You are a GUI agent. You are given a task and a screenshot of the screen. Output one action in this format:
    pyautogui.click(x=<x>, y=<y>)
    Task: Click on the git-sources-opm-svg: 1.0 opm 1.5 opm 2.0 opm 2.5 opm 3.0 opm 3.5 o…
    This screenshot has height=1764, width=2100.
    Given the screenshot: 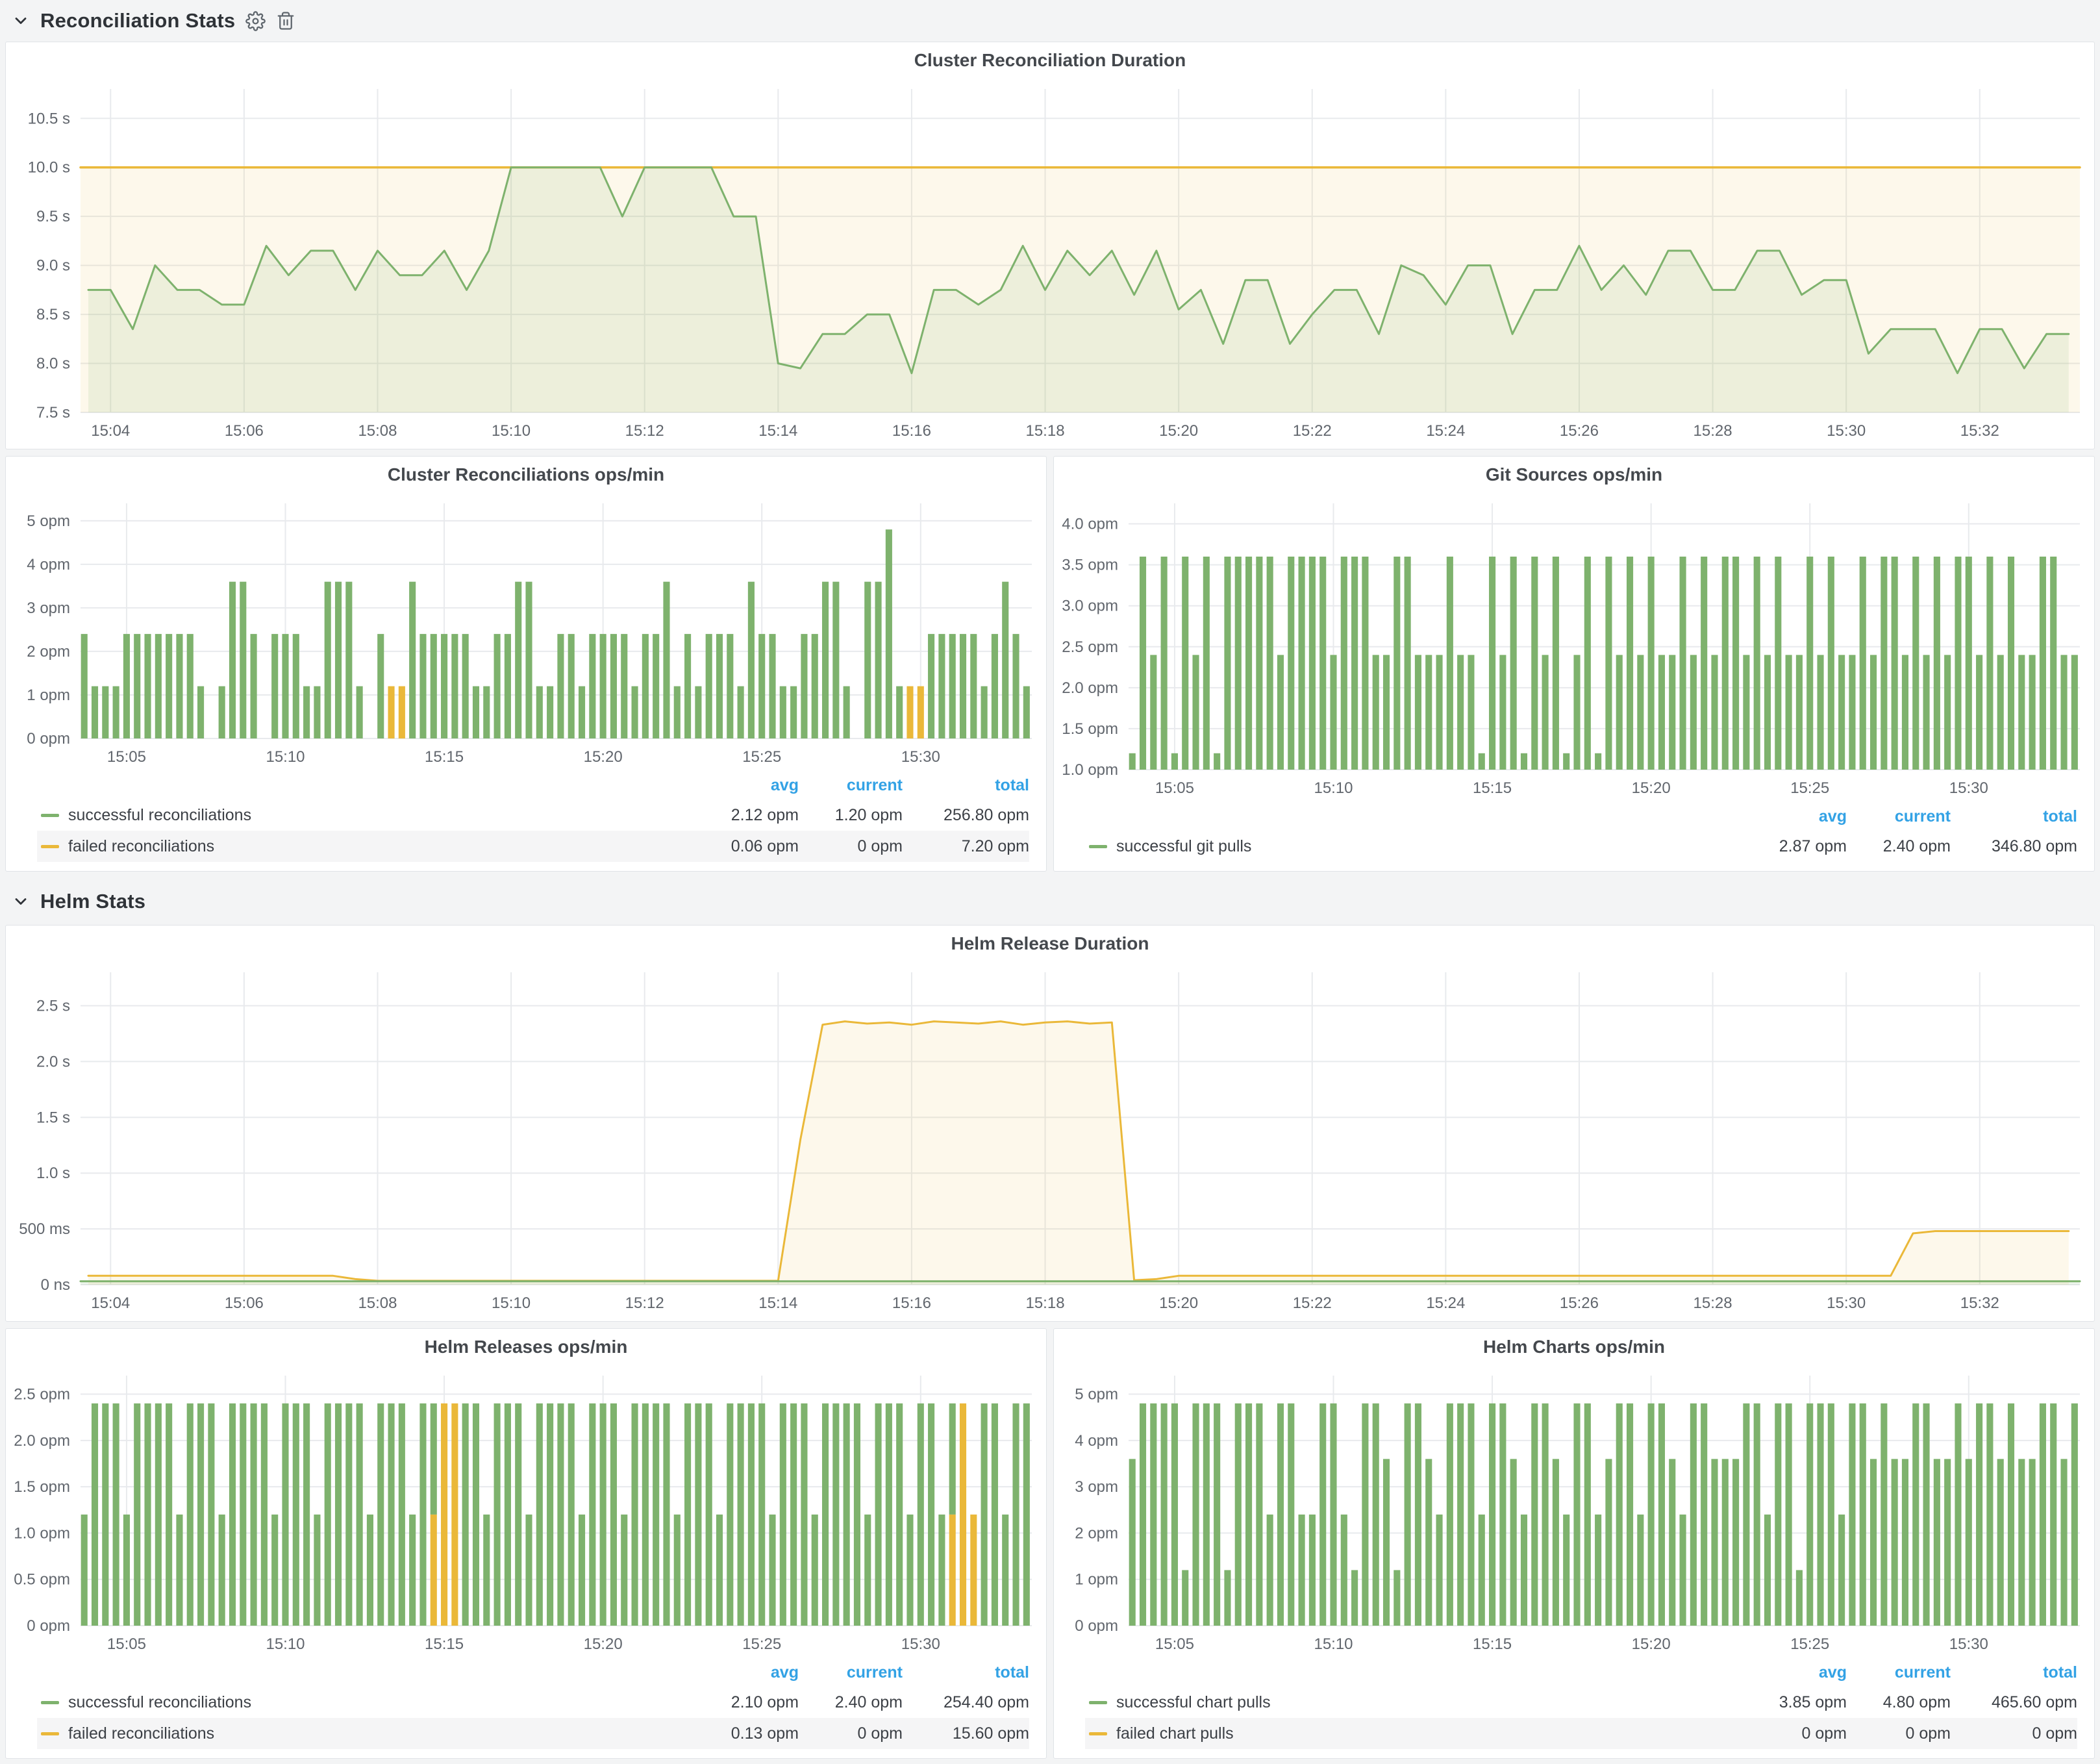 What is the action you would take?
    pyautogui.click(x=1574, y=647)
    